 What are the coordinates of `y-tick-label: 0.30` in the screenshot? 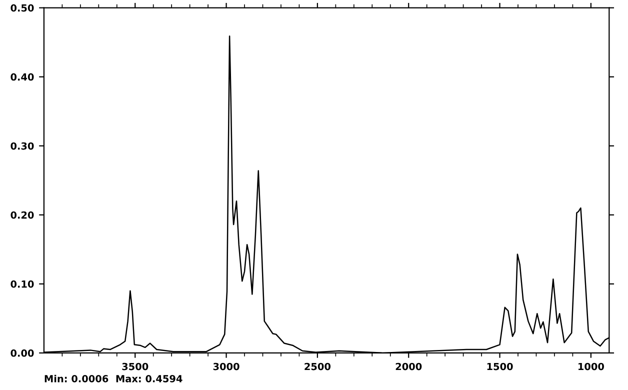 It's located at (22, 146).